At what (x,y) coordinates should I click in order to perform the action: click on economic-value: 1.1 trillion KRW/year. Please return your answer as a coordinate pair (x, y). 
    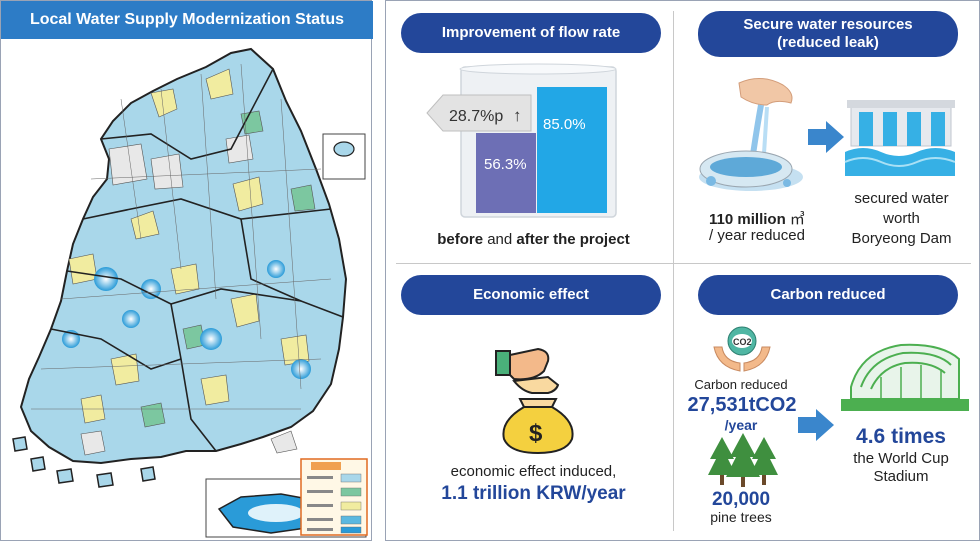
    Looking at the image, I should click on (533, 493).